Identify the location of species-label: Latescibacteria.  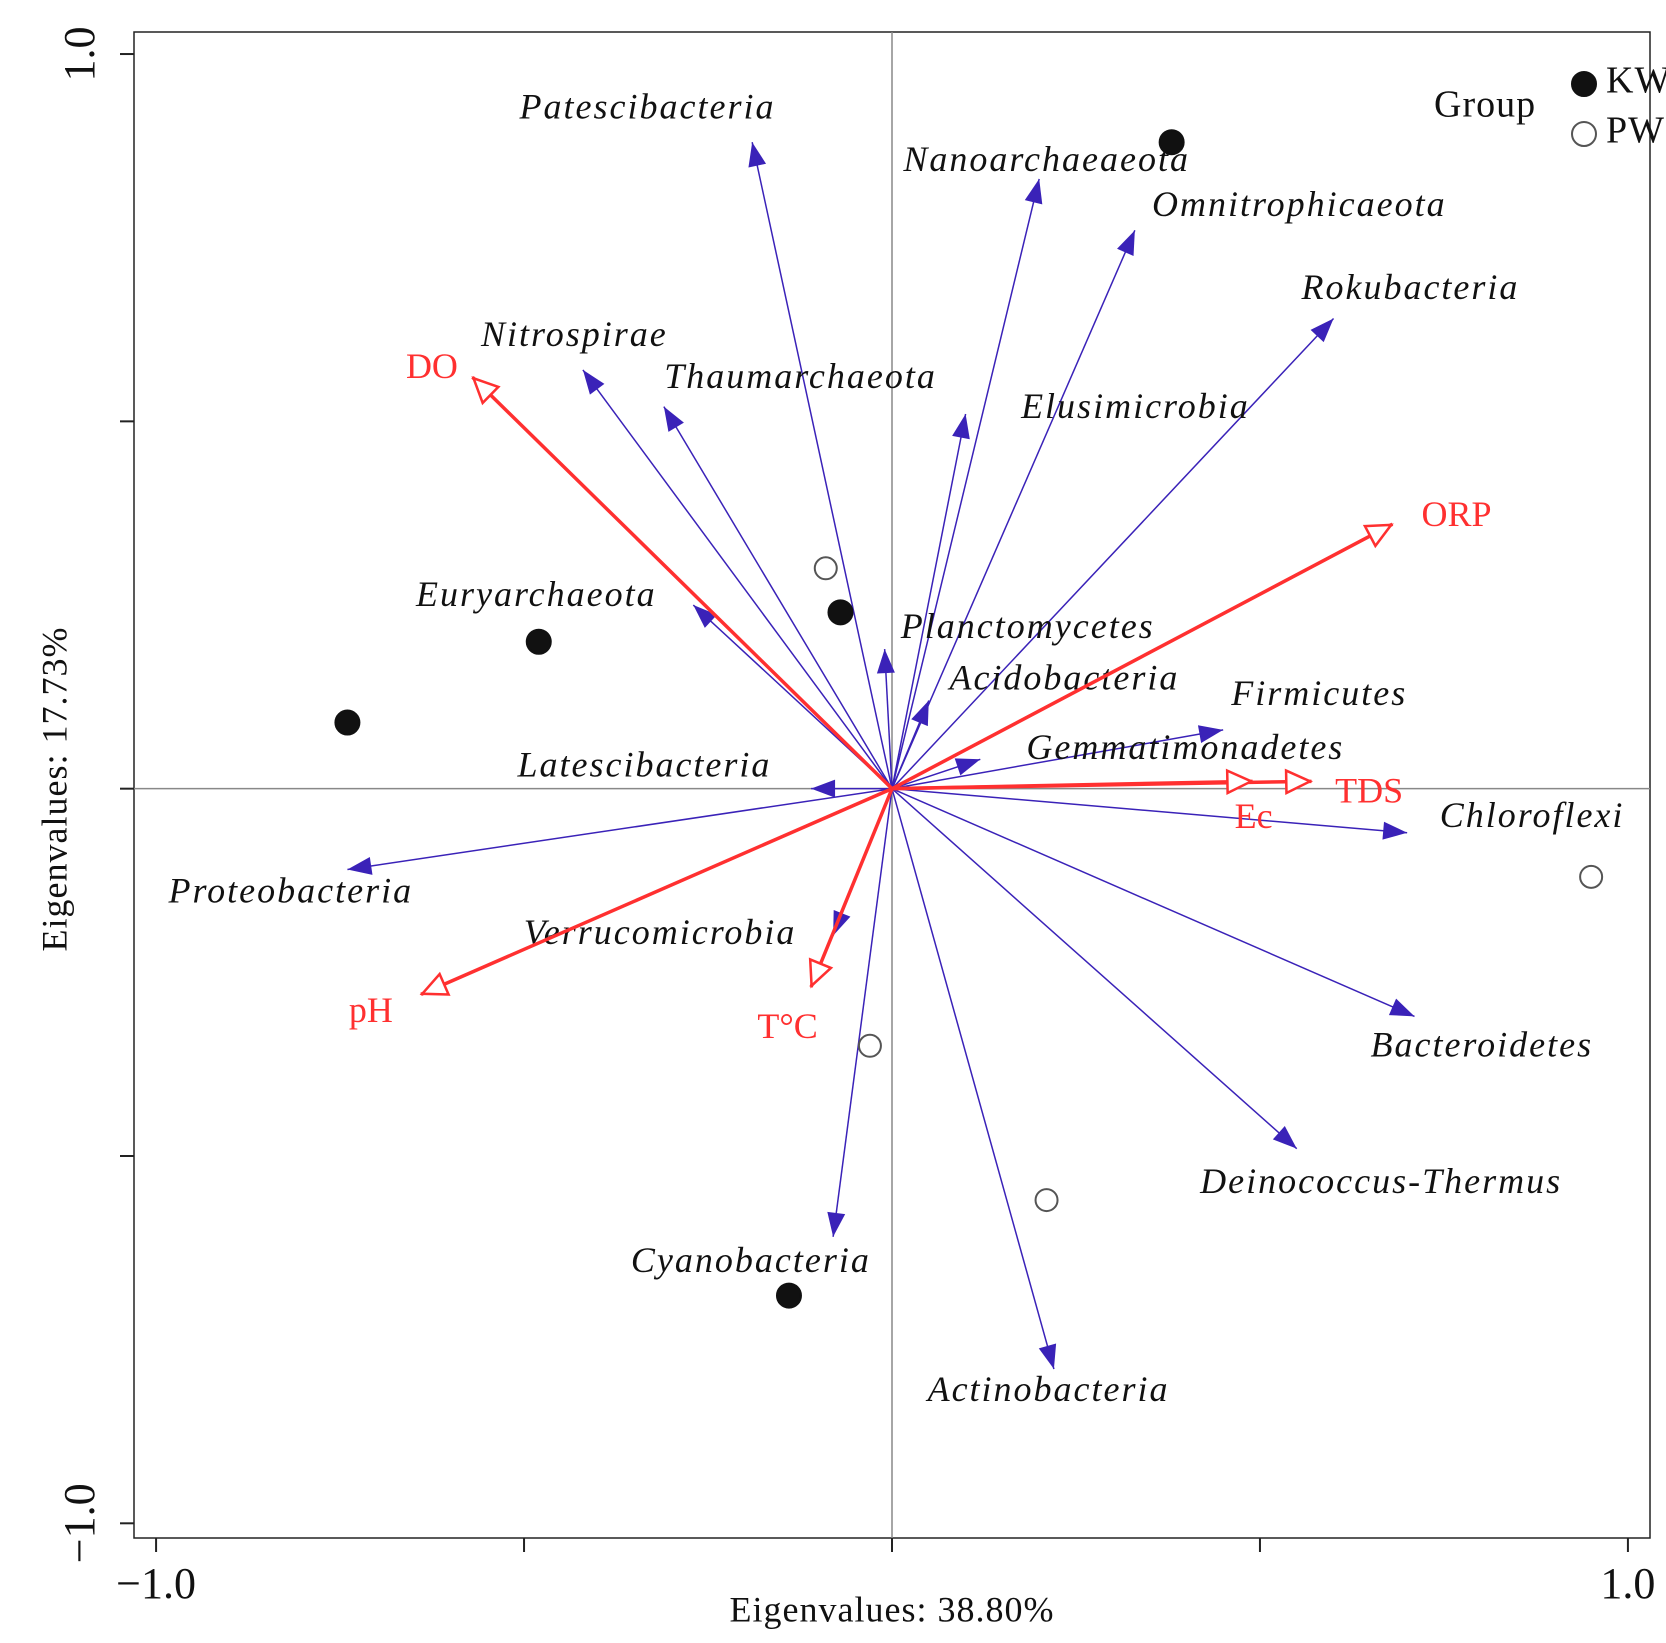
(643, 765).